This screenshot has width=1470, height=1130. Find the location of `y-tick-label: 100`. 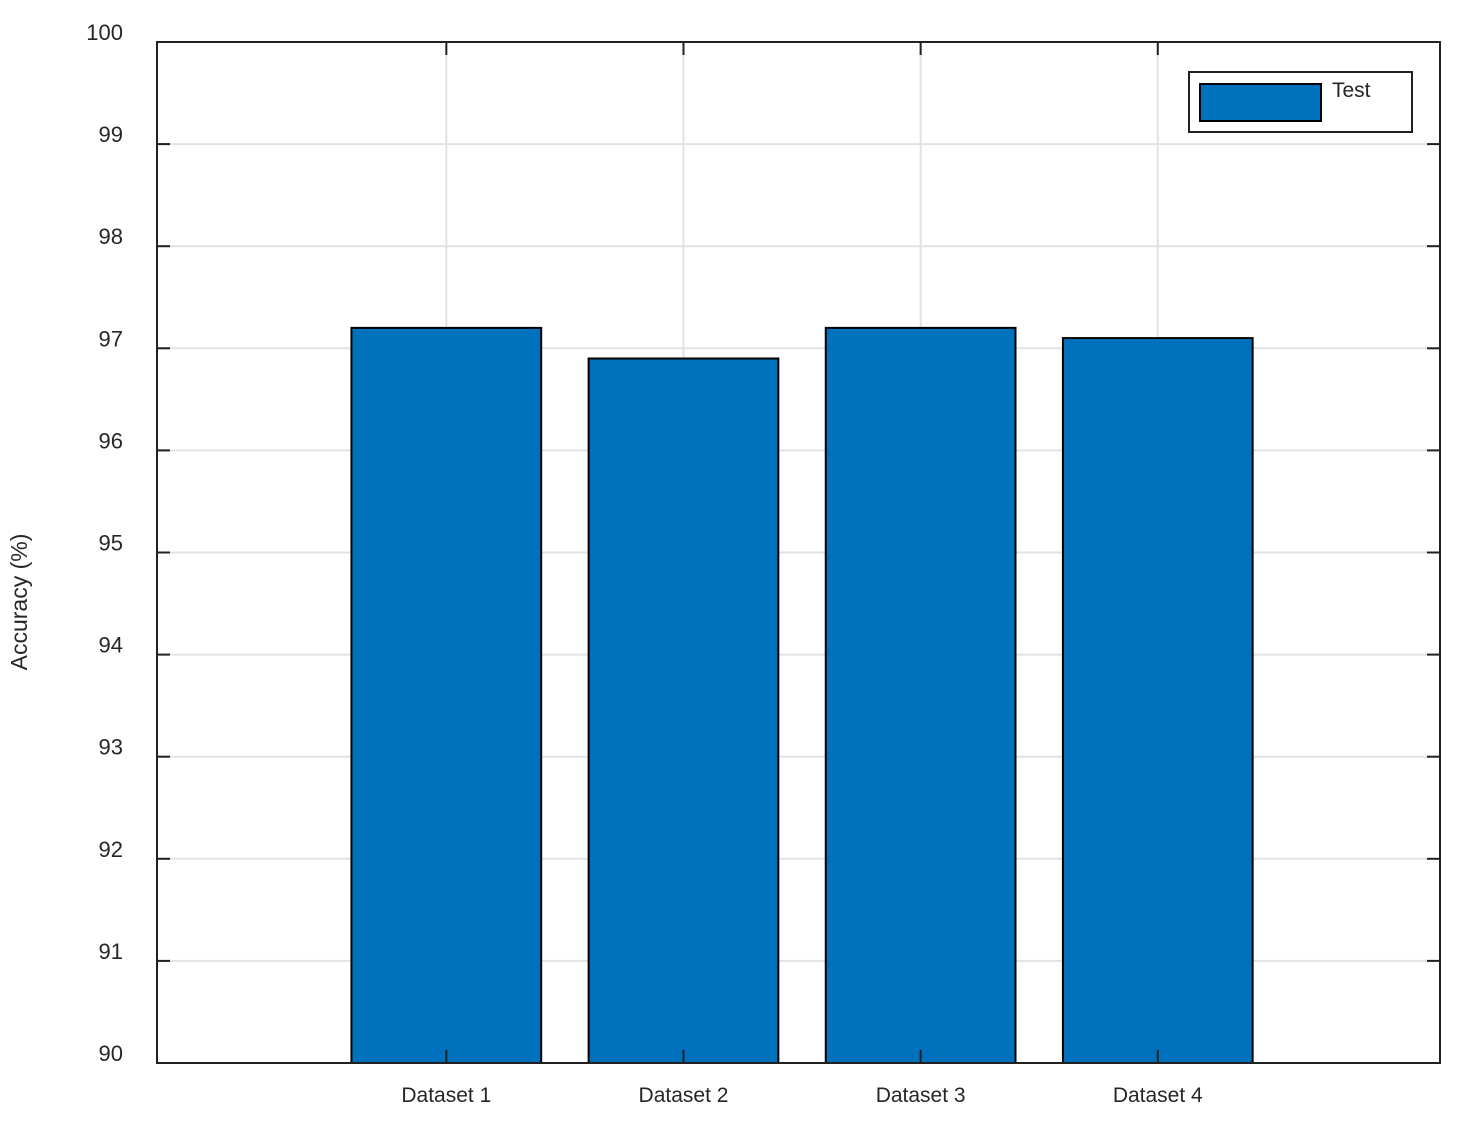

y-tick-label: 100 is located at coordinates (104, 32).